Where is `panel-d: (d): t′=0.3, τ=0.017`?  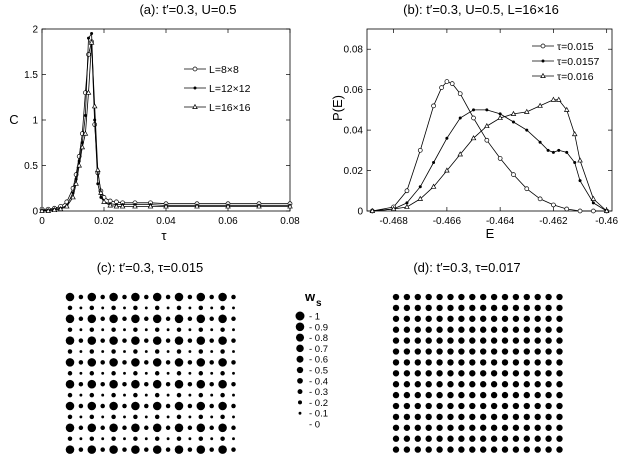
panel-d: (d): t′=0.3, τ=0.017 is located at coordinates (477, 356).